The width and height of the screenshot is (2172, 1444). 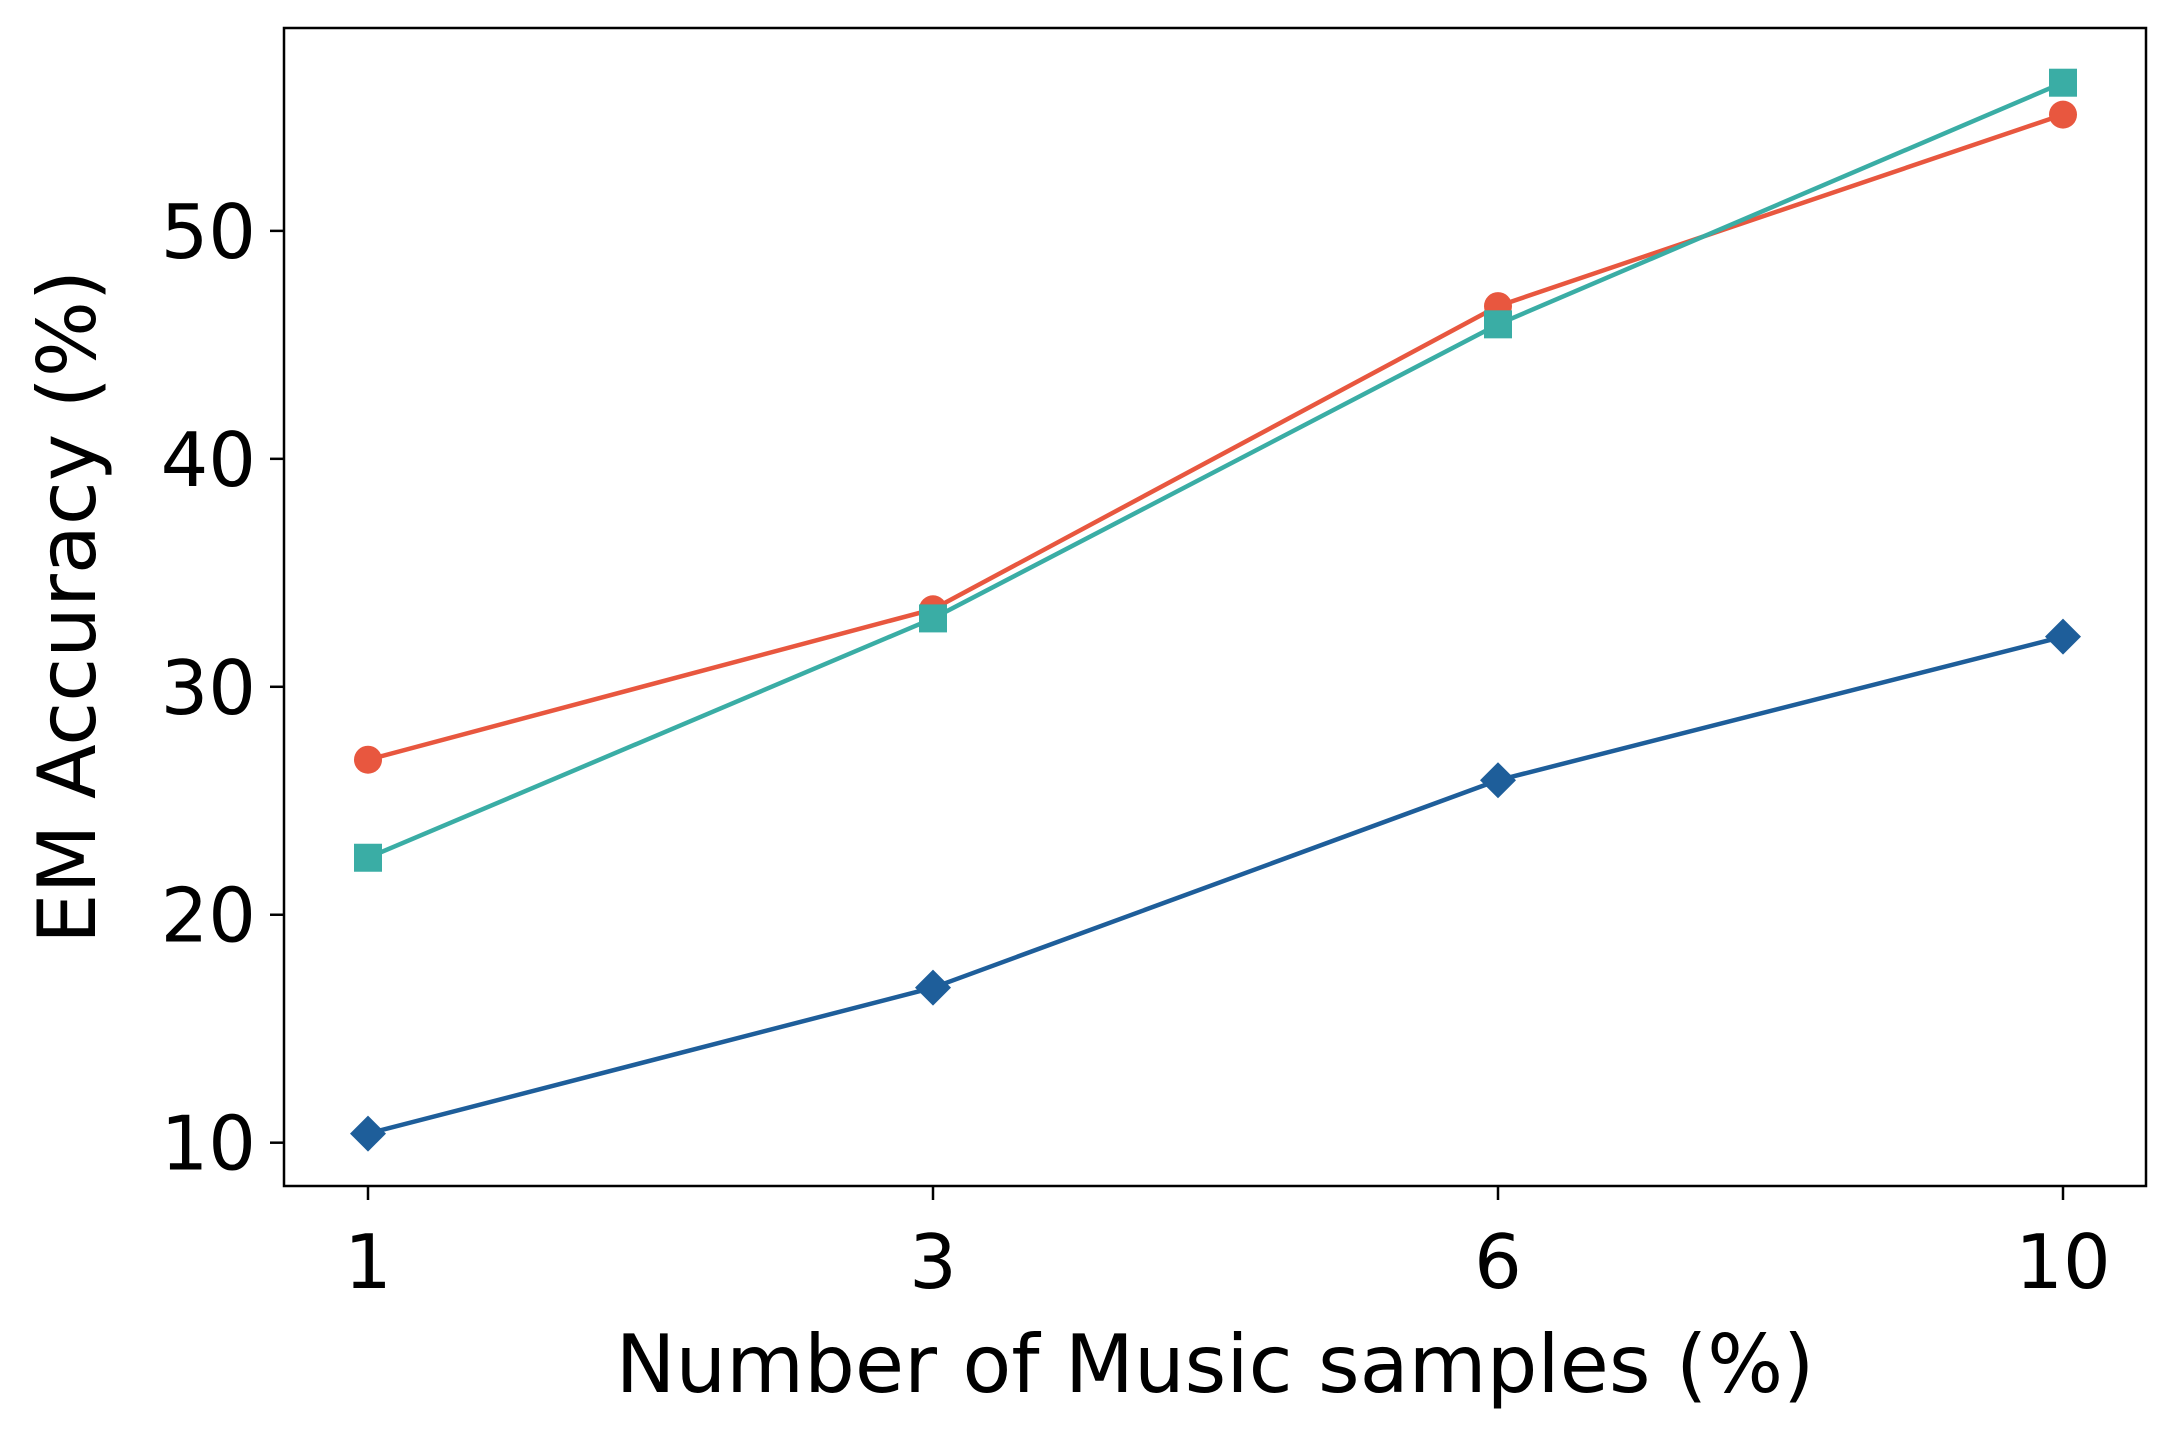 What do you see at coordinates (208, 1144) in the screenshot?
I see `y-tick-label: 10` at bounding box center [208, 1144].